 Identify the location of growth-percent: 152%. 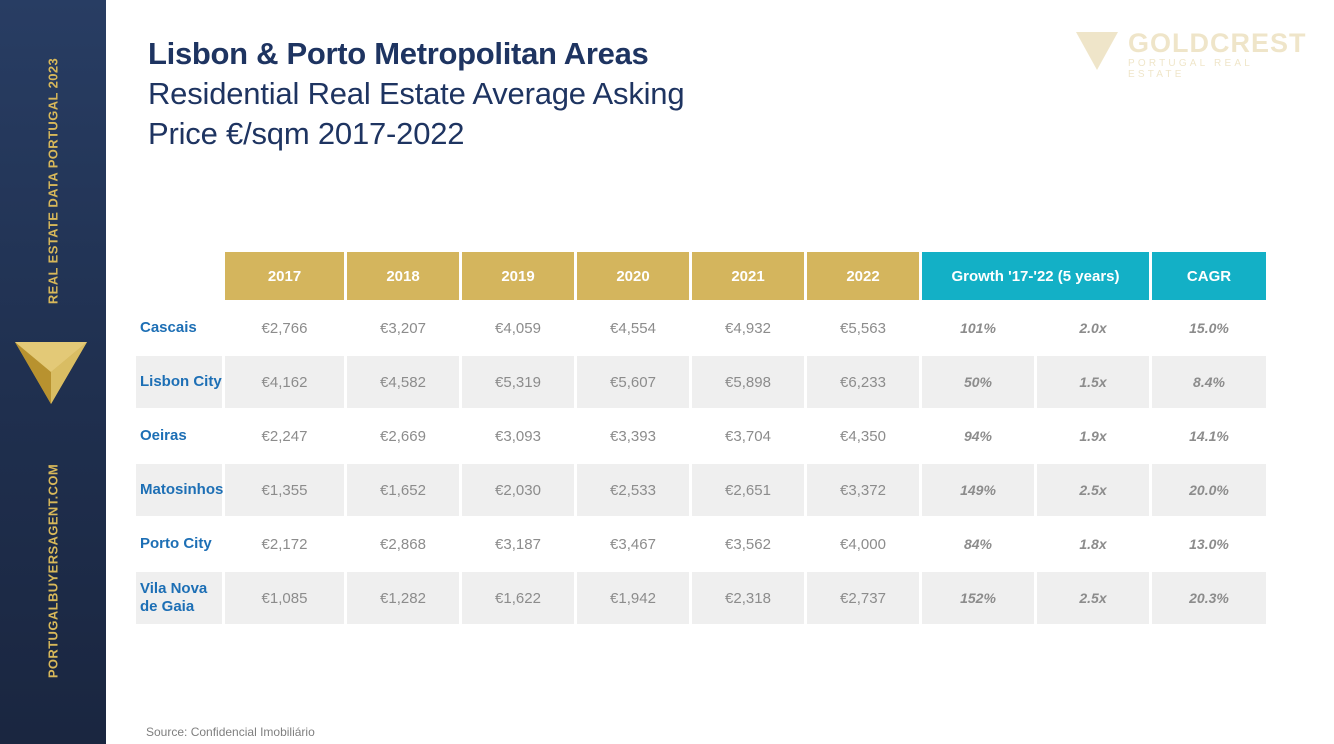
(978, 598).